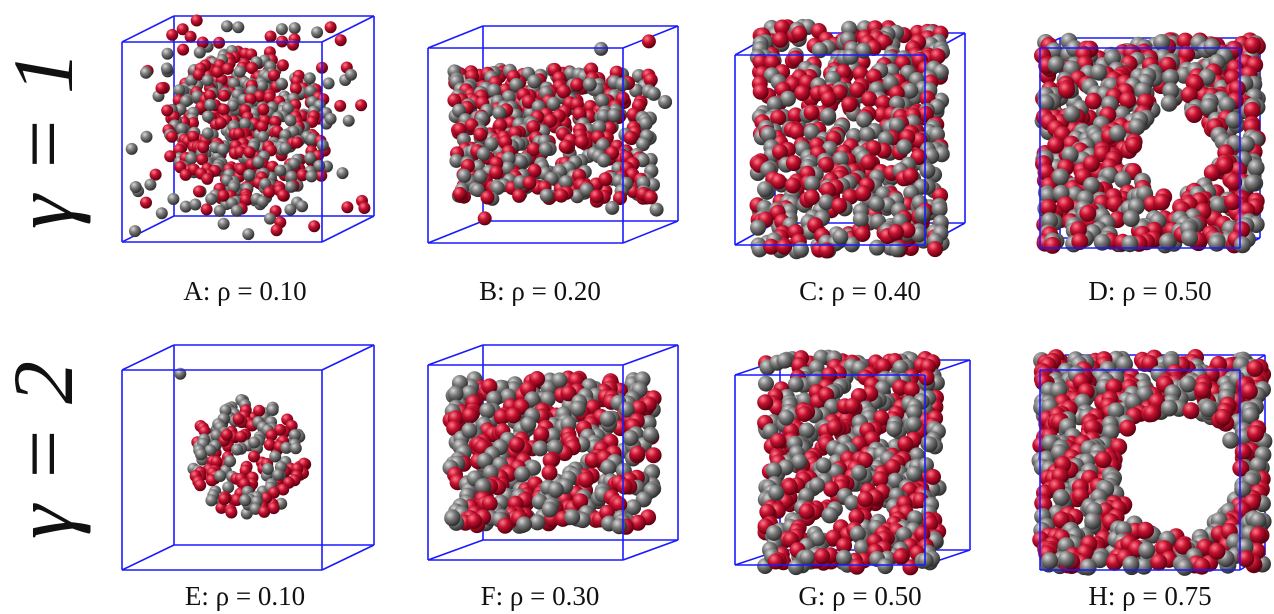 This screenshot has width=1274, height=614. I want to click on box-edge, so click(348, 357).